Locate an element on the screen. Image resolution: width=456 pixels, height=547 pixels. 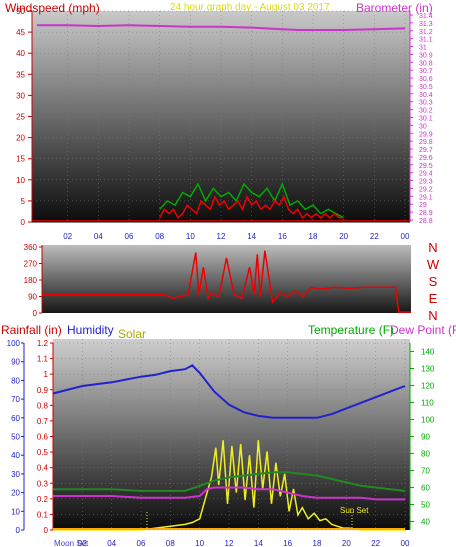
humidity-tick-label: 40 is located at coordinates (15, 455).